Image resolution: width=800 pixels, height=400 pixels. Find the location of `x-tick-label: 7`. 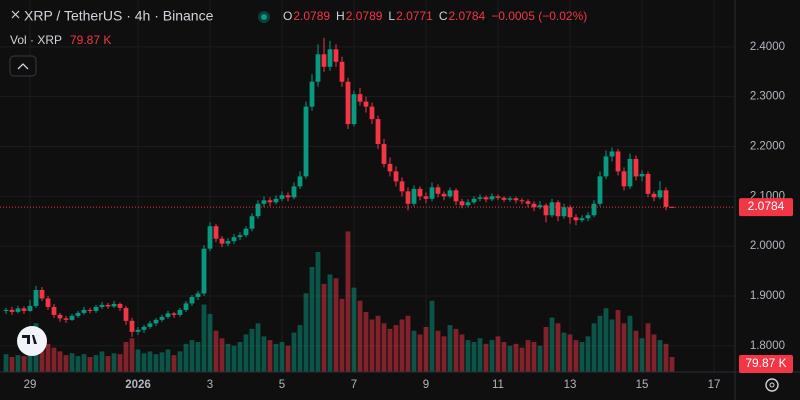

x-tick-label: 7 is located at coordinates (354, 385).